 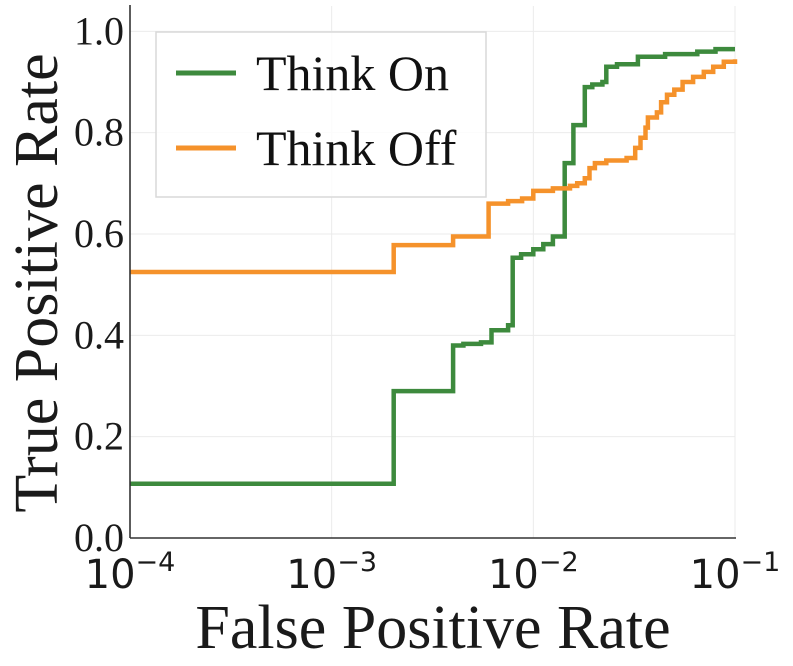 I want to click on y-tick-label: 0.0, so click(x=99, y=537).